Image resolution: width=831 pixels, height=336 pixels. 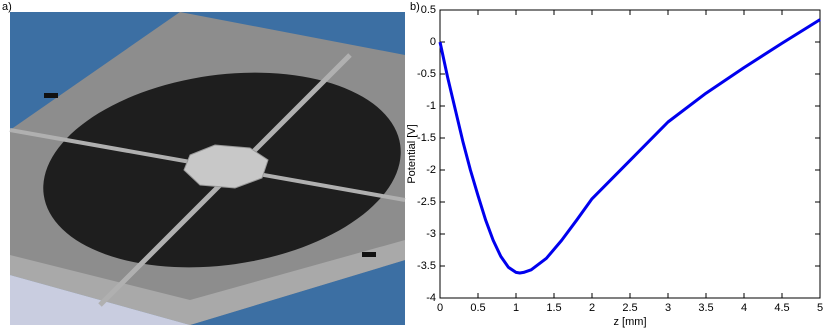 I want to click on x-tick-label: 3, so click(x=668, y=308).